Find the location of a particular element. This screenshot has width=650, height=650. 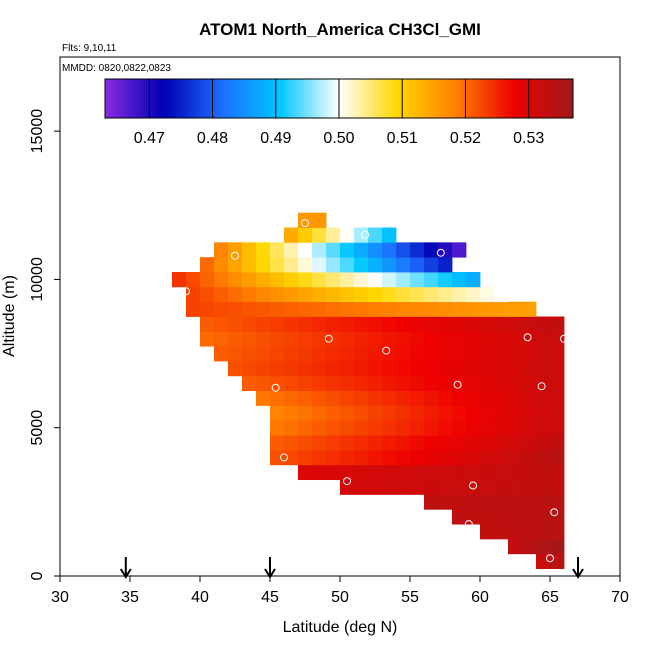

colorbar-tick-label: 0.52 is located at coordinates (465, 138).